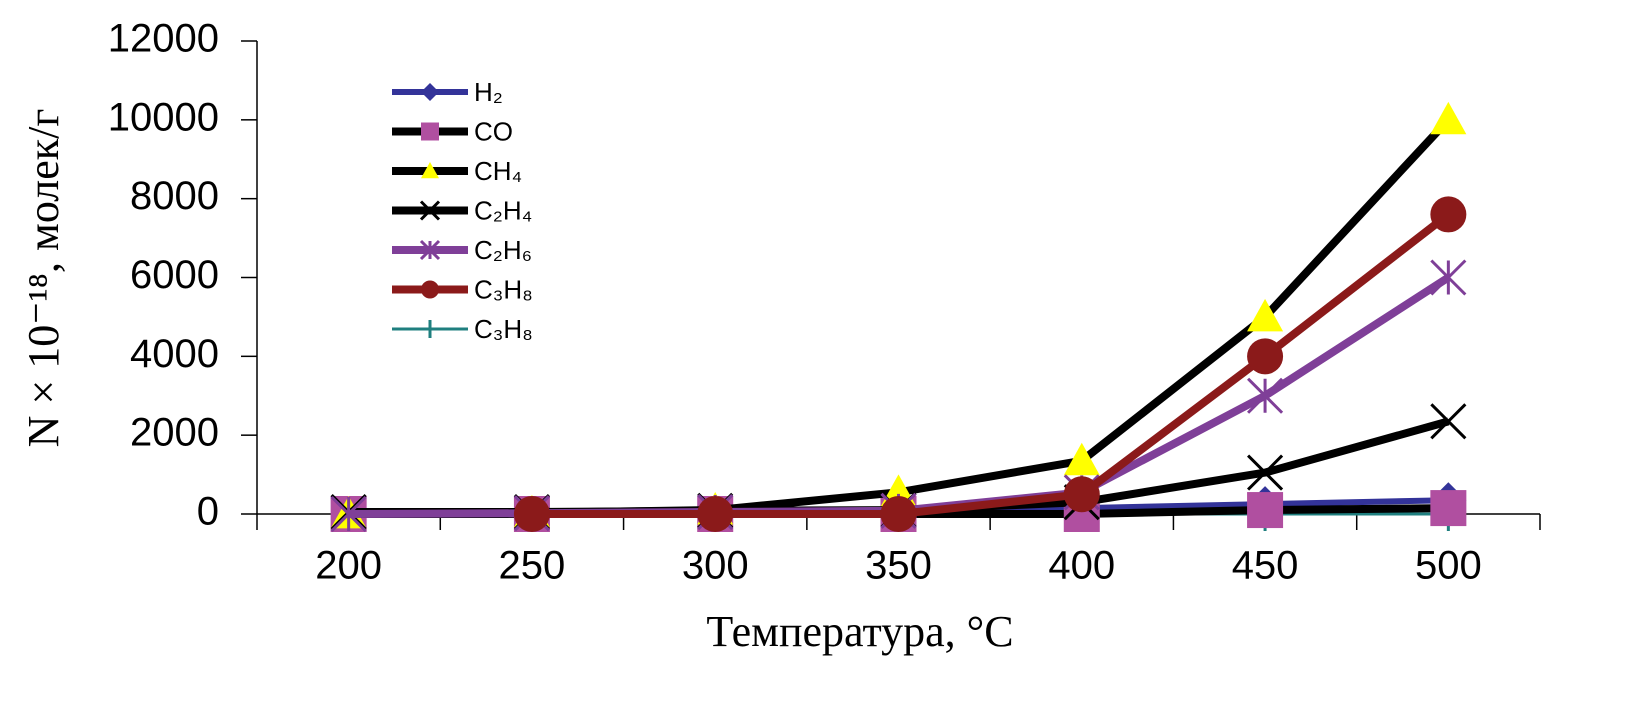 This screenshot has width=1647, height=709. I want to click on y-tick-label: 6000, so click(174, 275).